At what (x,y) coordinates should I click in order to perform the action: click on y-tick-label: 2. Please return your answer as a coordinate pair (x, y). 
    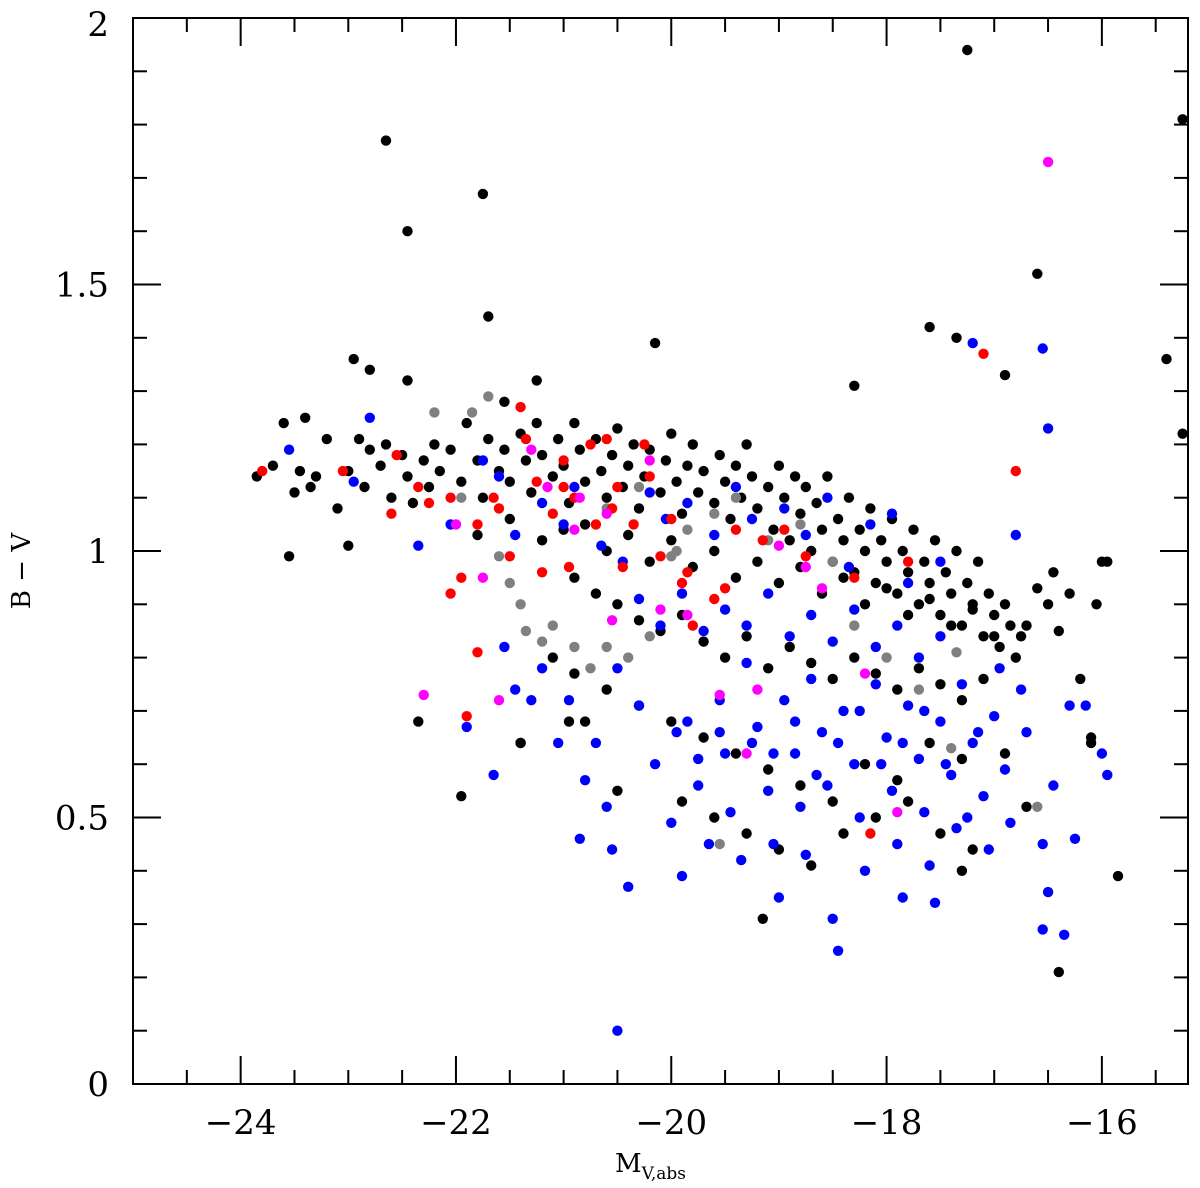
    Looking at the image, I should click on (98, 25).